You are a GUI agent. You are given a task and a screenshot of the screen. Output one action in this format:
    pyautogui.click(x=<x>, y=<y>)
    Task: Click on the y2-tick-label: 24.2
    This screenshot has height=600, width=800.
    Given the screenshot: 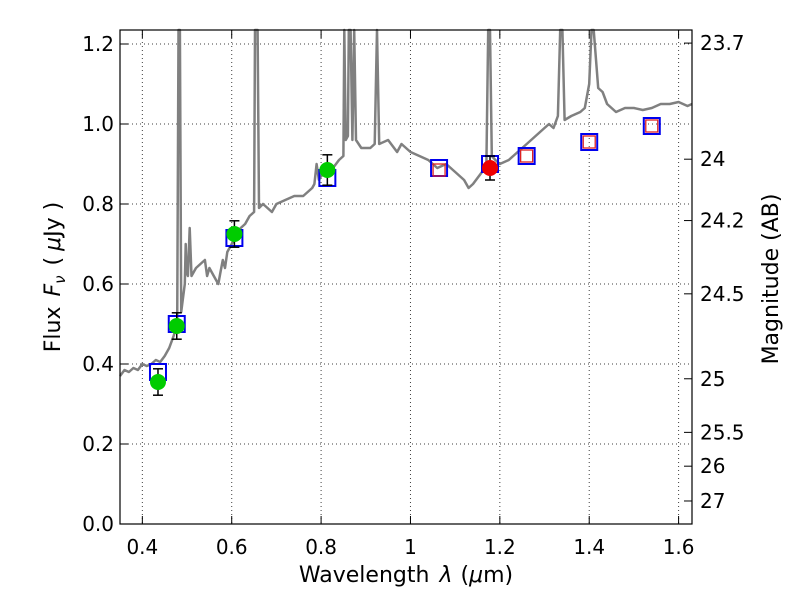 What is the action you would take?
    pyautogui.click(x=722, y=221)
    